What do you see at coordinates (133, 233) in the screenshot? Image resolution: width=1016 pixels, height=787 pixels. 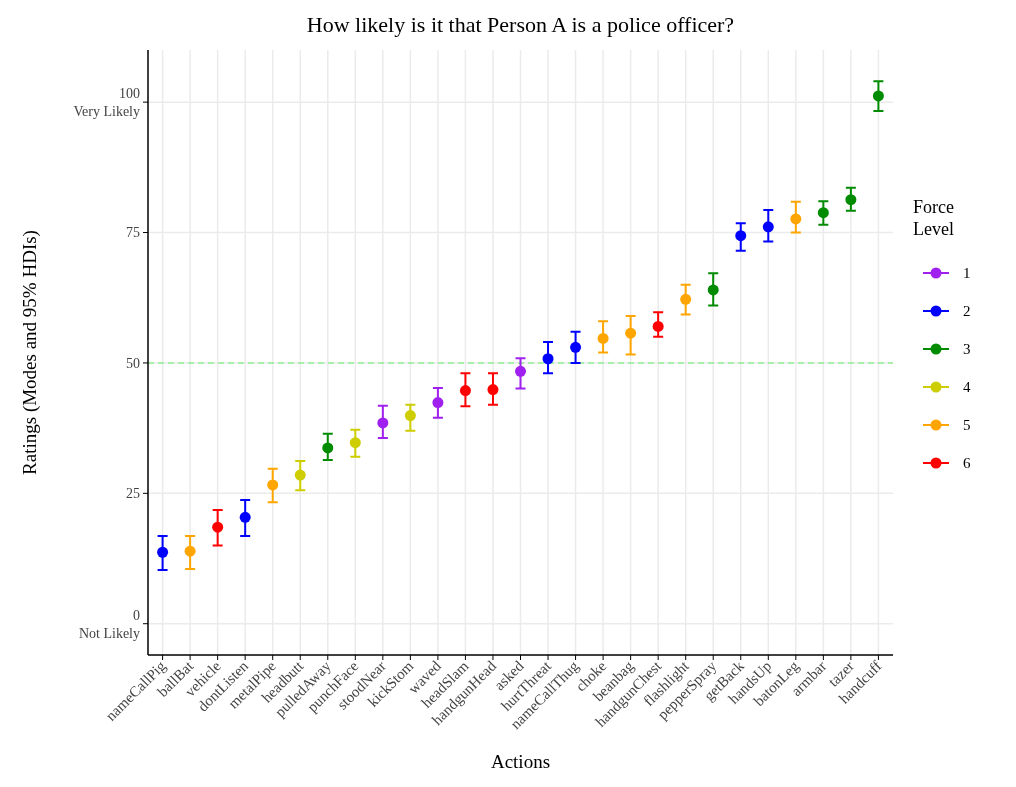 I see `y-tick-label: 75` at bounding box center [133, 233].